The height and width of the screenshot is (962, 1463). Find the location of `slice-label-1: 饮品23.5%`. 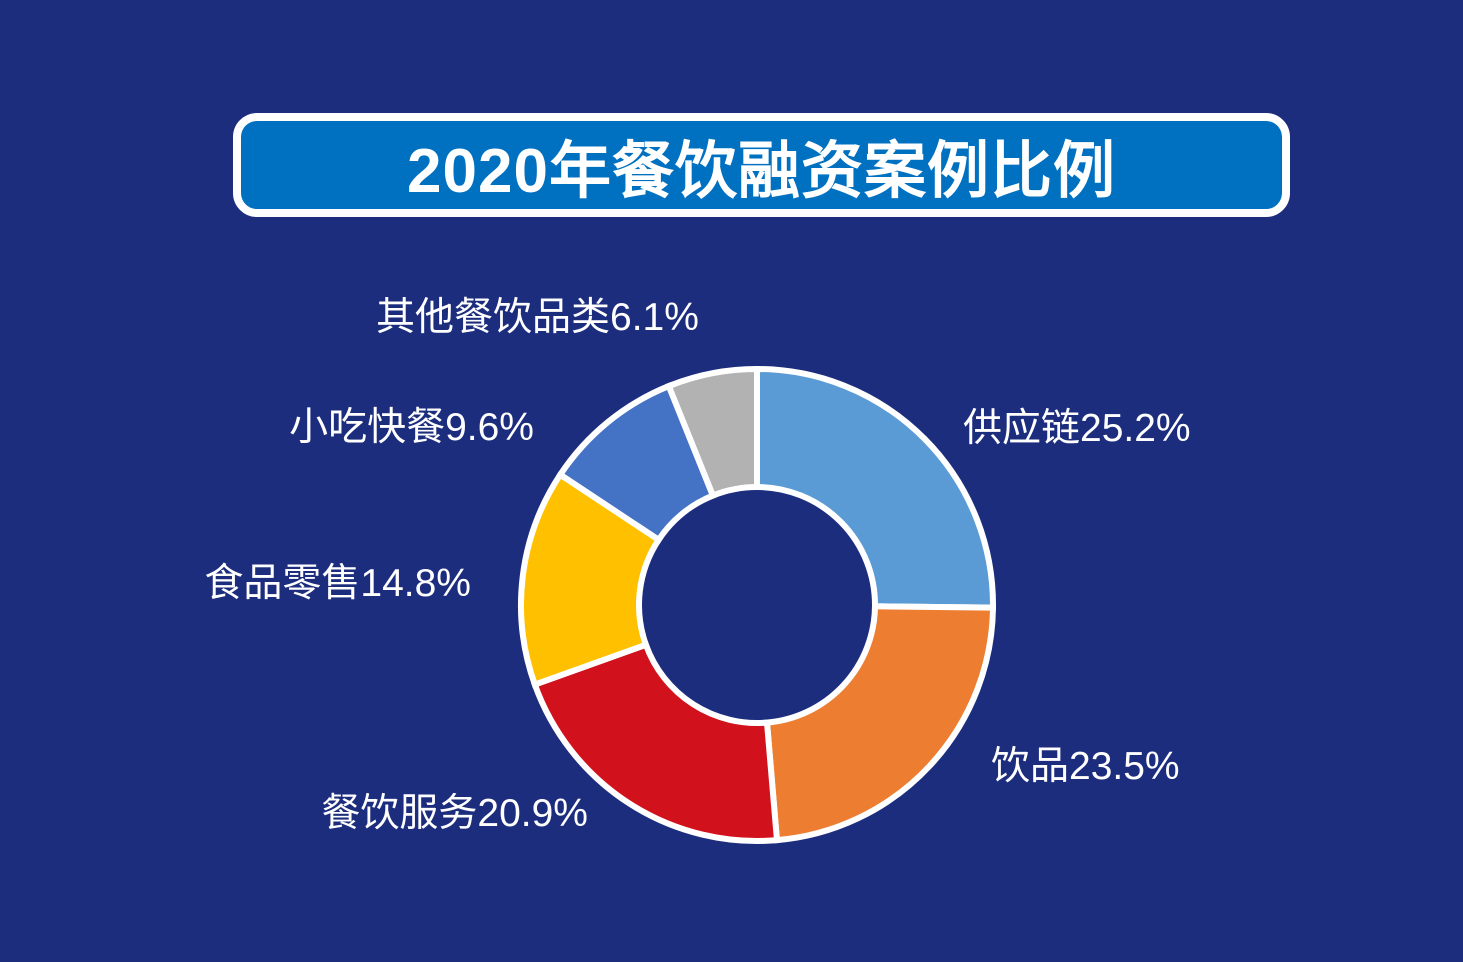

slice-label-1: 饮品23.5% is located at coordinates (1085, 766).